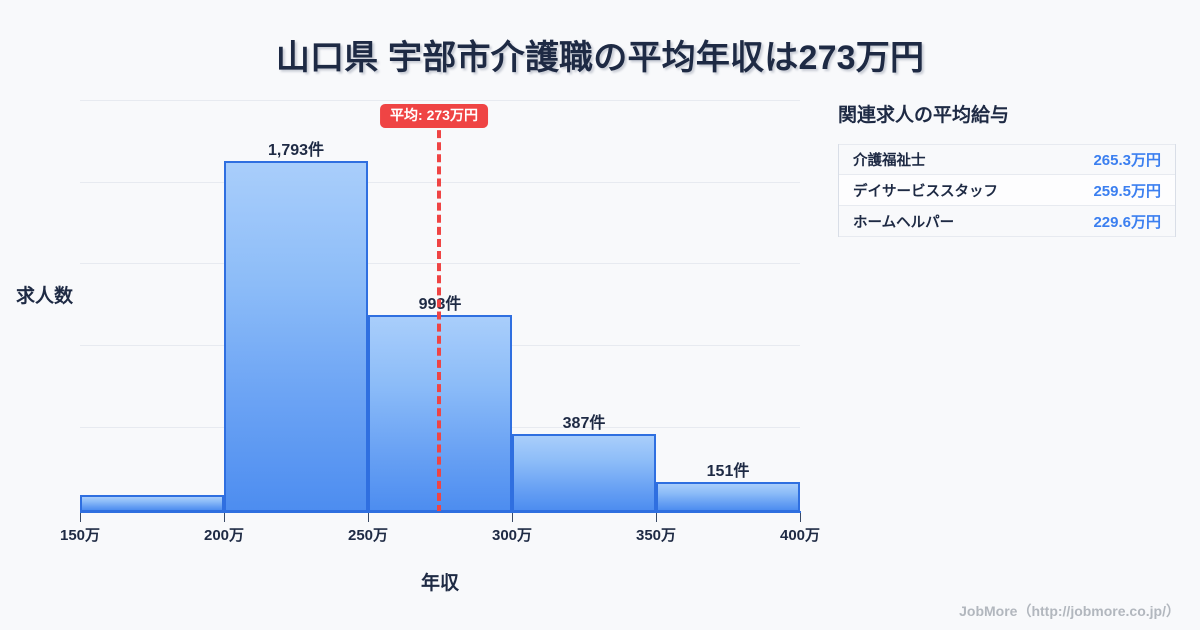 This screenshot has height=630, width=1200. Describe the element at coordinates (368, 535) in the screenshot. I see `x-axis-tick-label: 250万` at that location.